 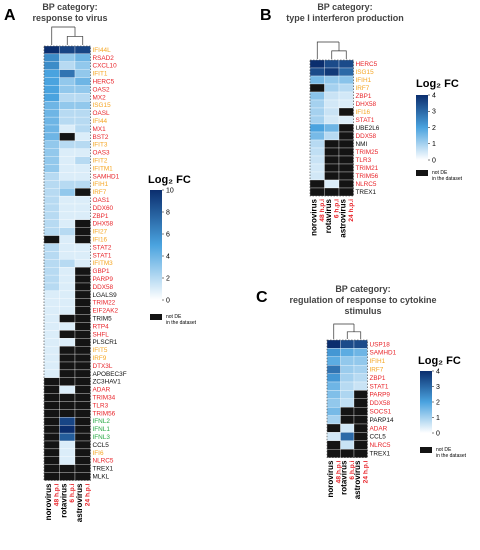 What do you see at coordinates (100, 121) in the screenshot?
I see `gene-label: IFI44` at bounding box center [100, 121].